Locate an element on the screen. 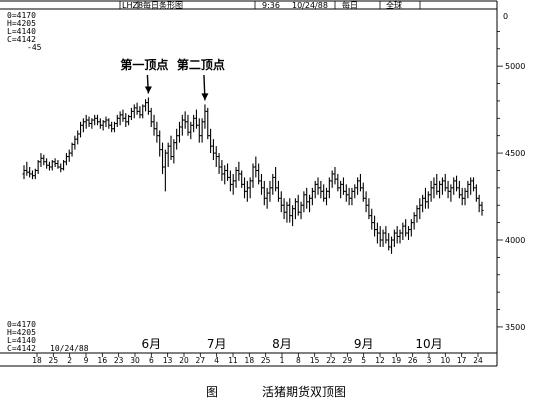 The height and width of the screenshot is (410, 535). x-tick-label: 20 is located at coordinates (184, 360).